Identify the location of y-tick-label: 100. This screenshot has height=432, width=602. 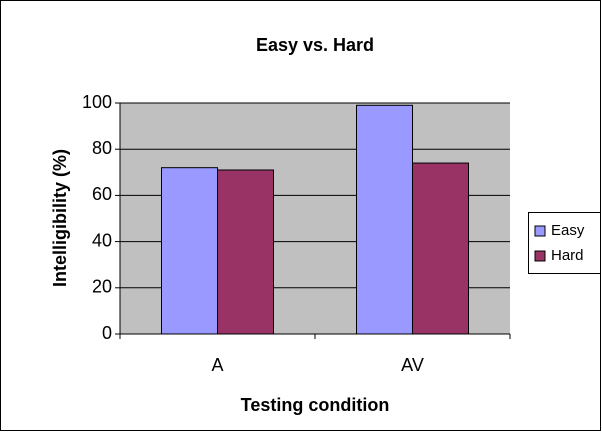
(97, 102).